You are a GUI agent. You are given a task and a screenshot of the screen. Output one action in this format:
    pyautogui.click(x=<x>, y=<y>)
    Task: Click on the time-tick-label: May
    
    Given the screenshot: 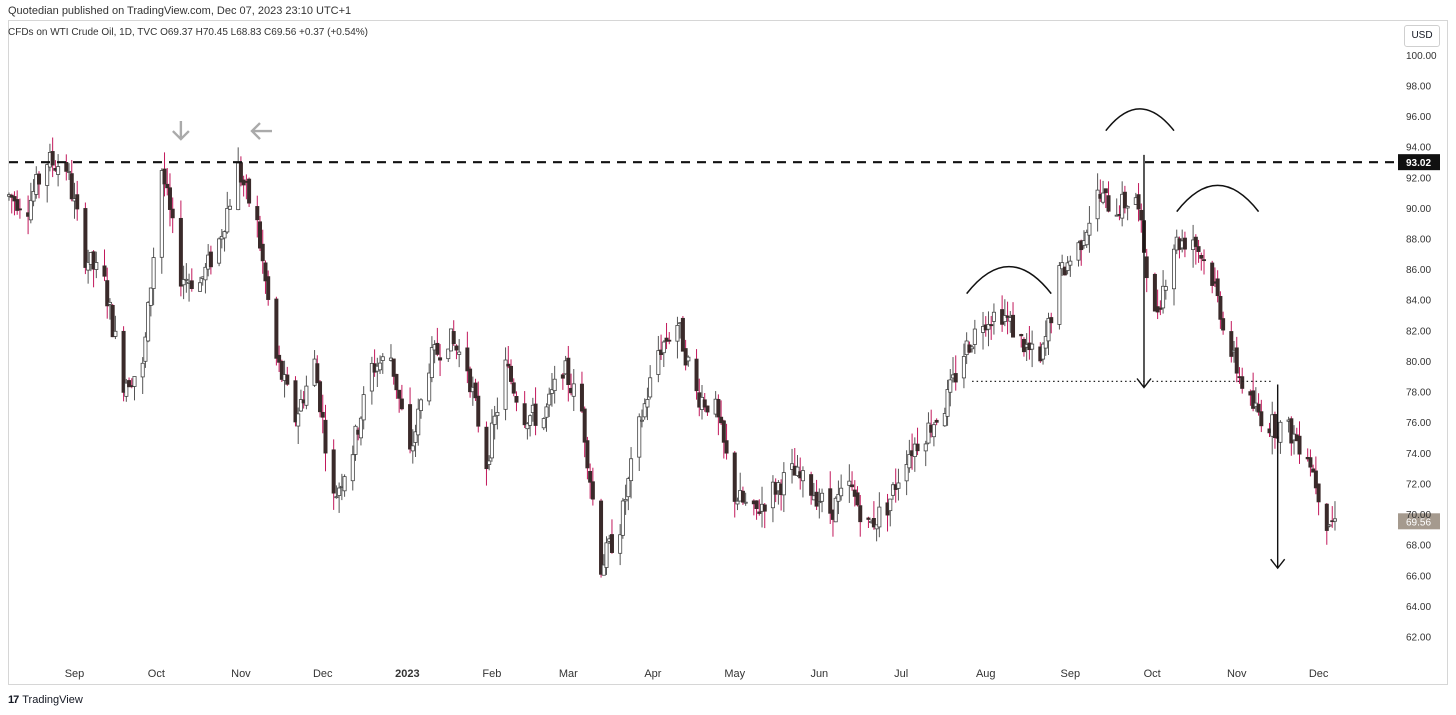 What is the action you would take?
    pyautogui.click(x=734, y=674)
    